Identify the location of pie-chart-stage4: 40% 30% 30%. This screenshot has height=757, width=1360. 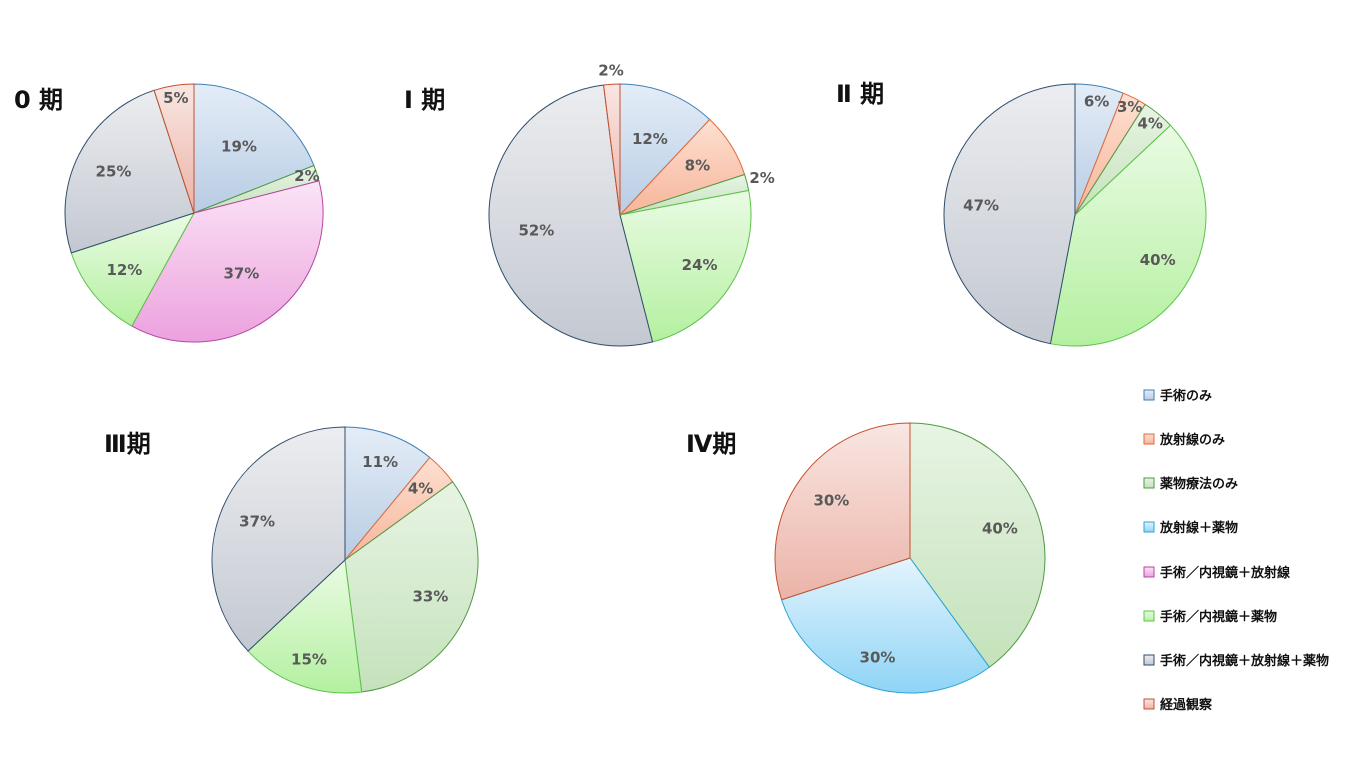
(910, 558).